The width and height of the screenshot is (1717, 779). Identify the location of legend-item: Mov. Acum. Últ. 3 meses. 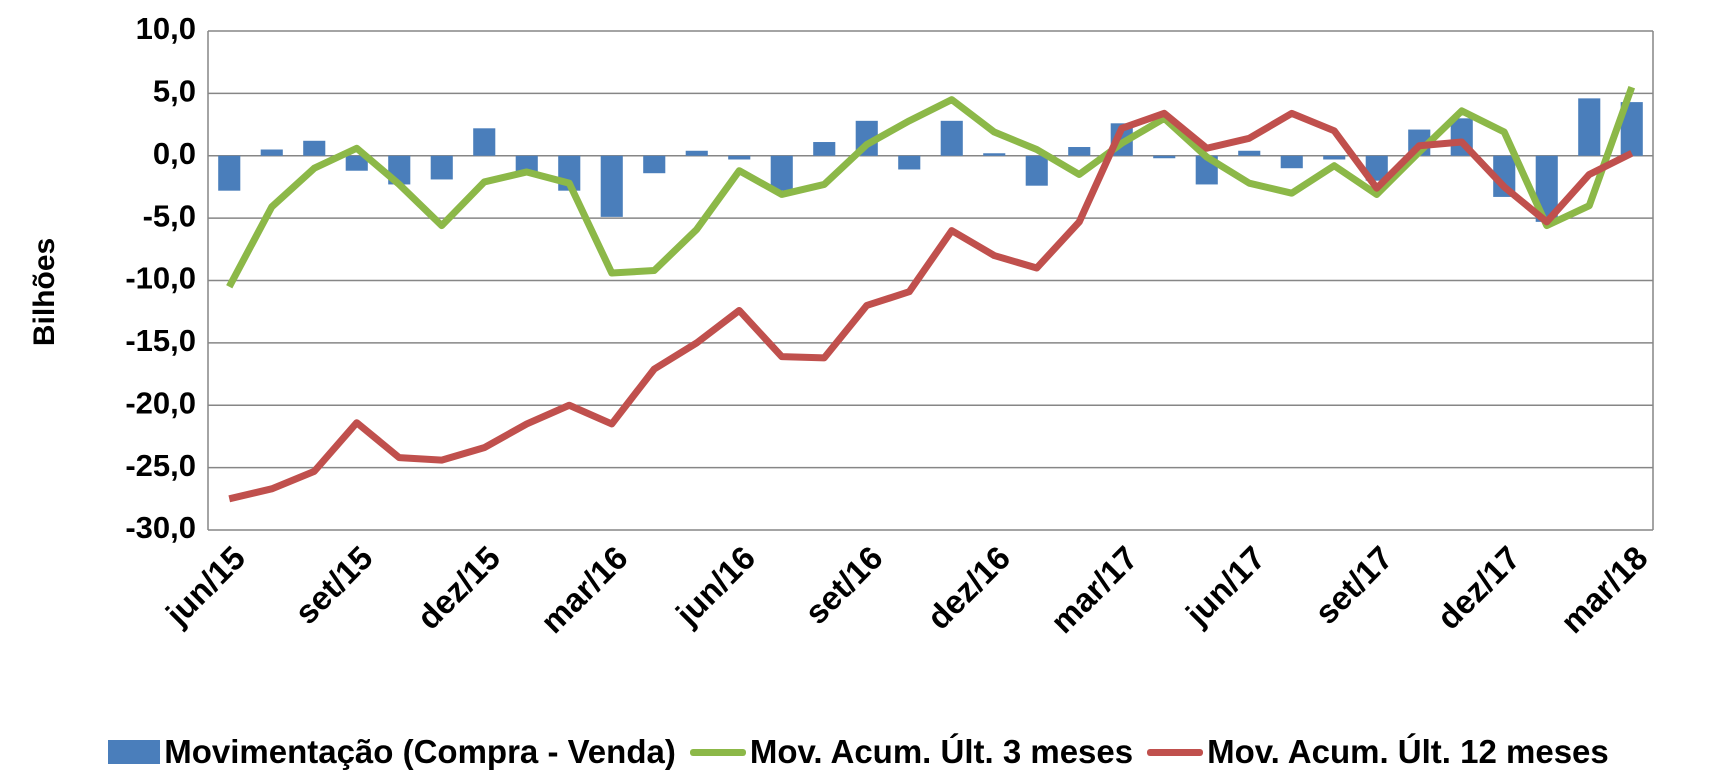
(911, 752).